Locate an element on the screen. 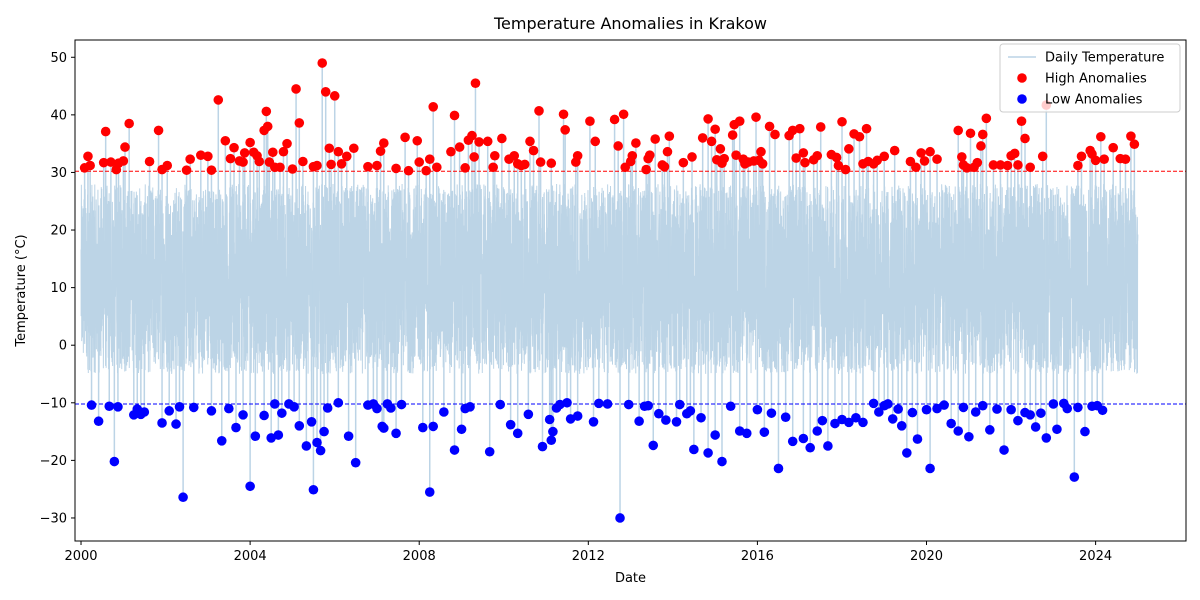 This screenshot has height=600, width=1200. y-tick-label: 40 is located at coordinates (58, 115).